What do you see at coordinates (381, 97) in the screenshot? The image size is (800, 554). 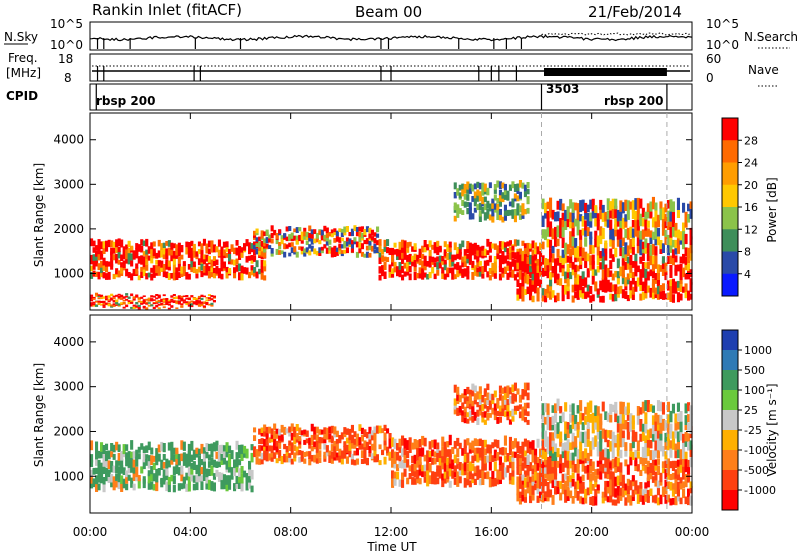 I see `cpid-marks` at bounding box center [381, 97].